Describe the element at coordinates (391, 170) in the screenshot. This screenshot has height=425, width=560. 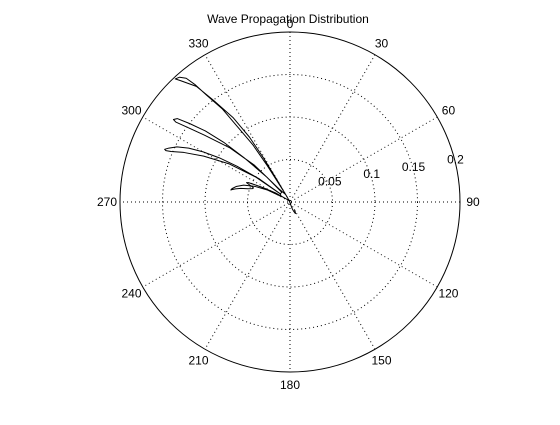
I see `radial-tick-labels: 0.05 0.1 0.15 0.2` at that location.